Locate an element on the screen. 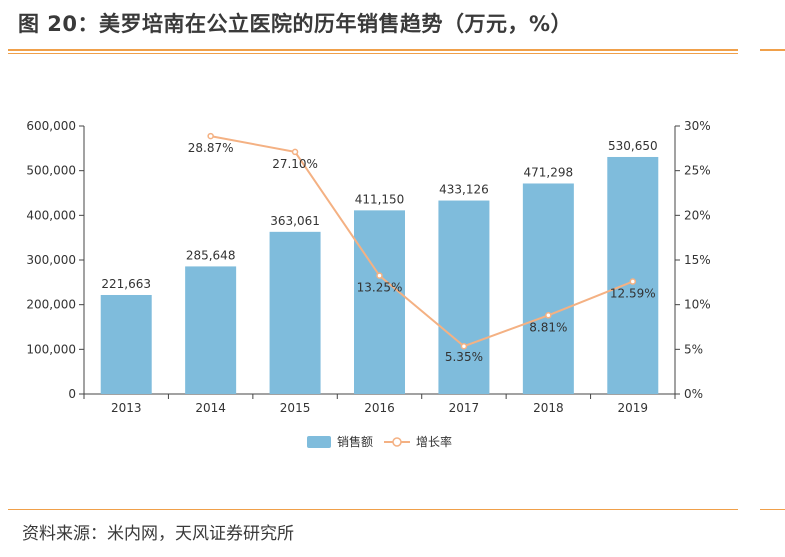  sales-bar-label: 530,650 is located at coordinates (633, 146).